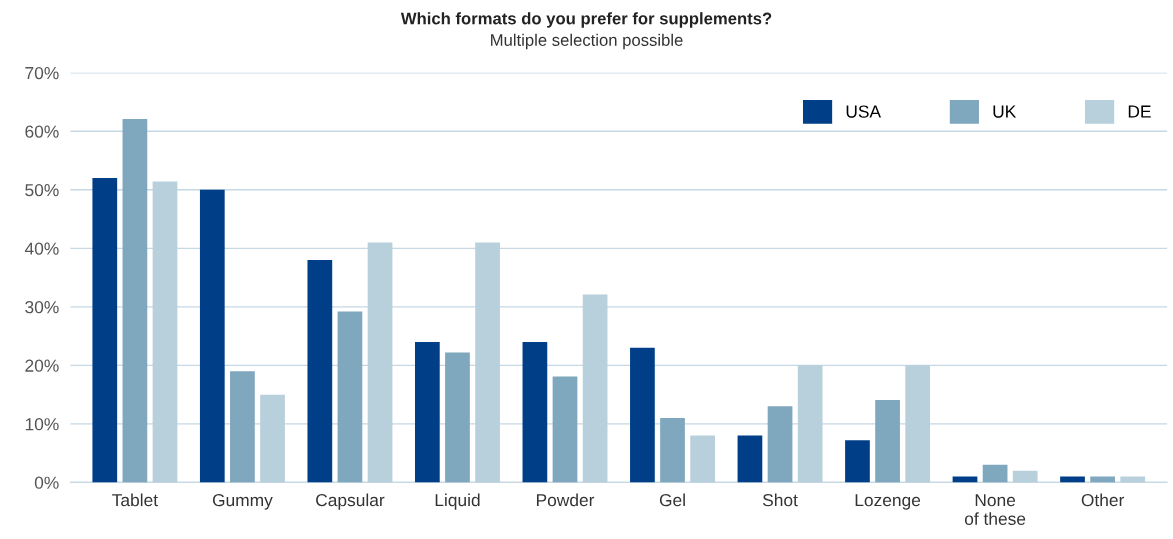 This screenshot has height=539, width=1173. What do you see at coordinates (46, 482) in the screenshot?
I see `y-tick-label: 0%` at bounding box center [46, 482].